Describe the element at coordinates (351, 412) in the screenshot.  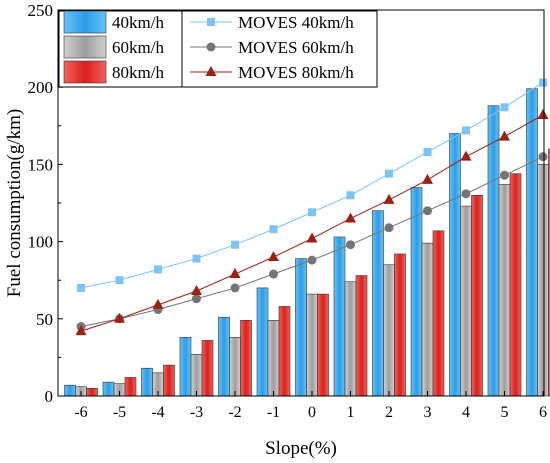
I see `x-tick-label-7: 1` at that location.